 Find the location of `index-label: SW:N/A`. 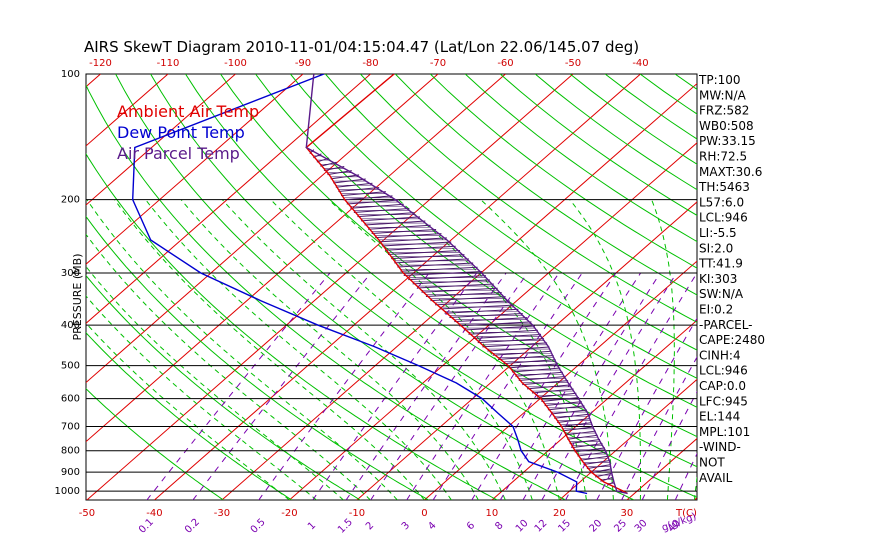

index-label: SW:N/A is located at coordinates (721, 294).